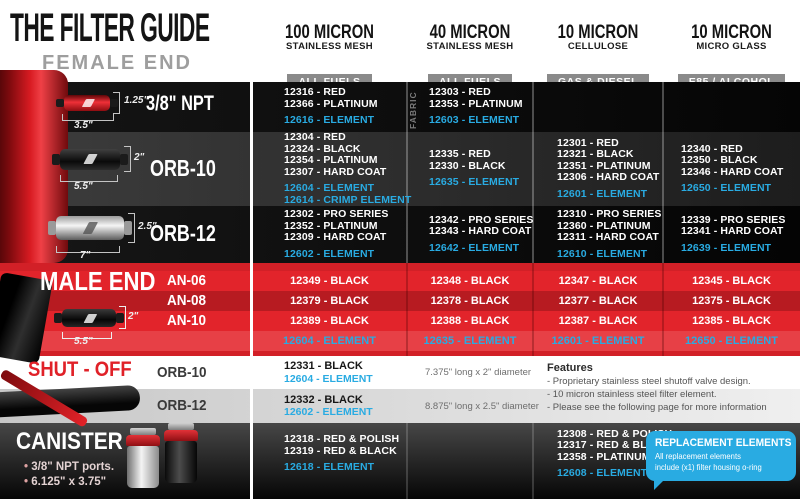  Describe the element at coordinates (315, 92) in the screenshot. I see `part-number: 12316 - RED` at that location.